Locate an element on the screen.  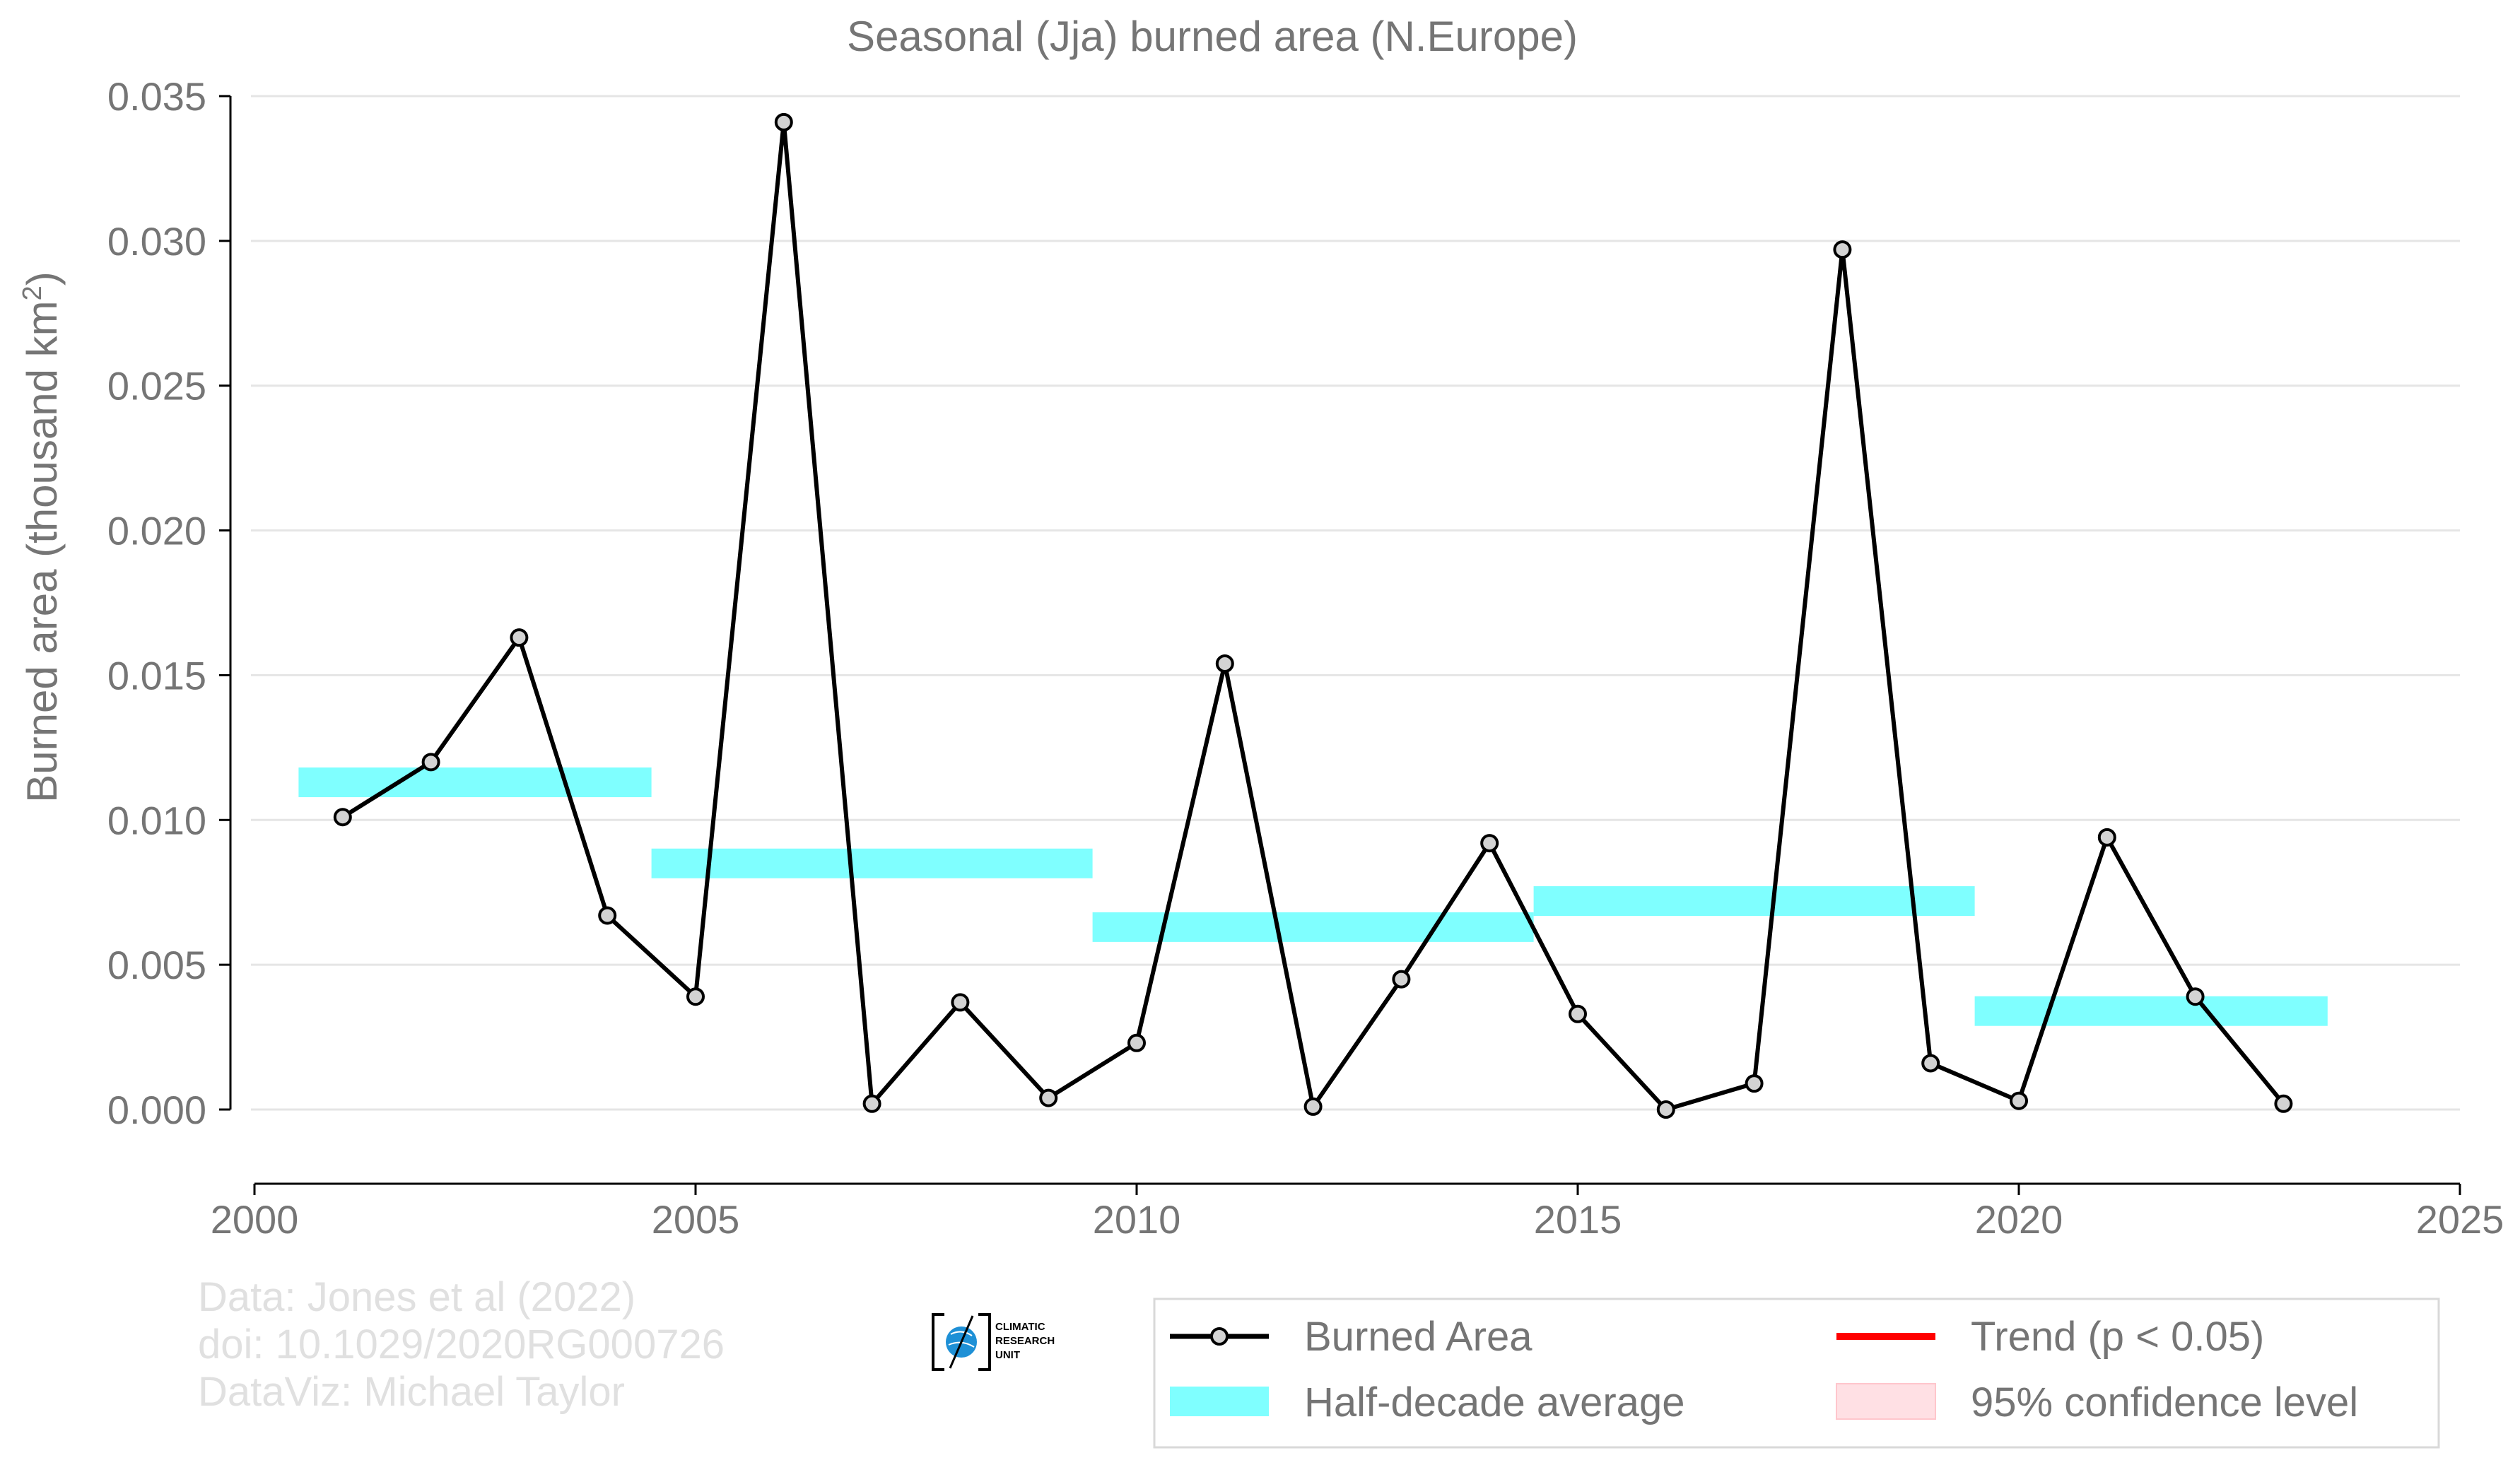
y-tick-label: 0.030 is located at coordinates (156, 242).